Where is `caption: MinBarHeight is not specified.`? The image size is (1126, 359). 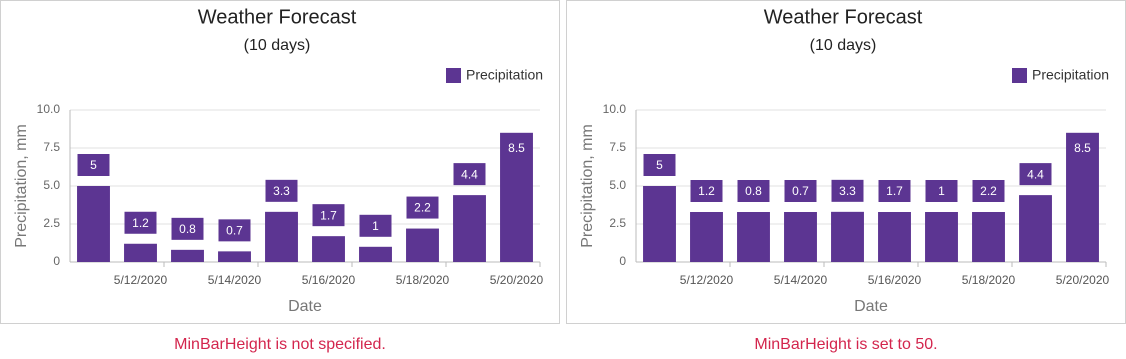 caption: MinBarHeight is not specified. is located at coordinates (280, 344).